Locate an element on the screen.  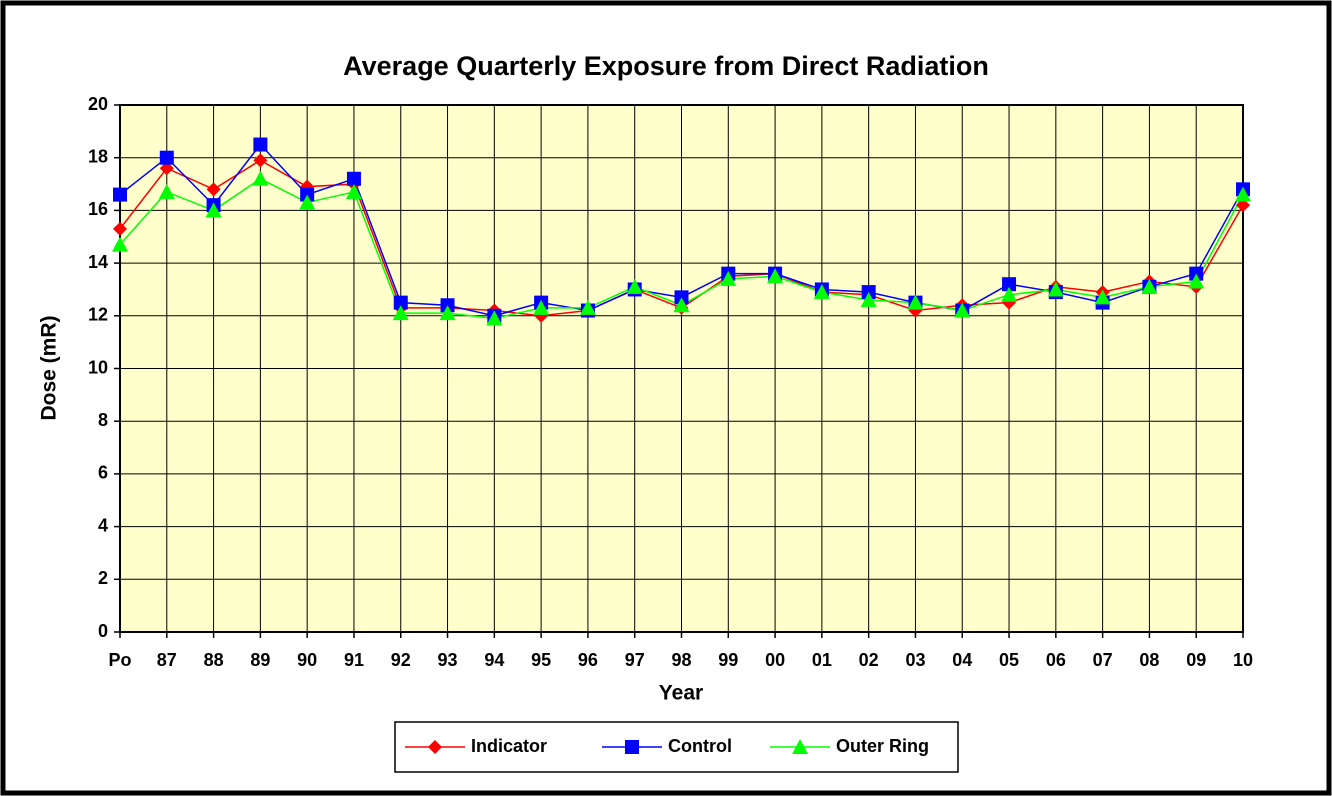
y-tick-label: 12 is located at coordinates (98, 315).